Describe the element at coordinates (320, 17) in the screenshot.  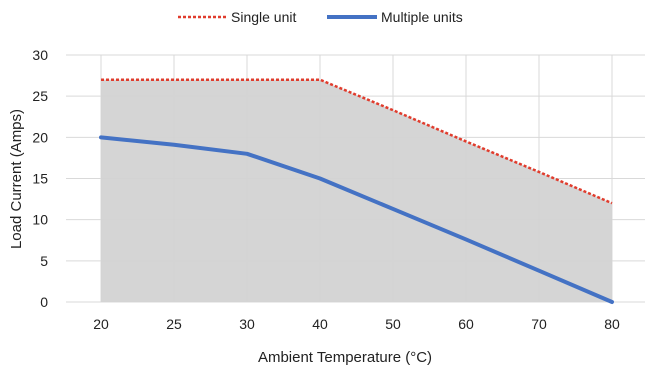
I see `legend: Single unit Multiple units` at that location.